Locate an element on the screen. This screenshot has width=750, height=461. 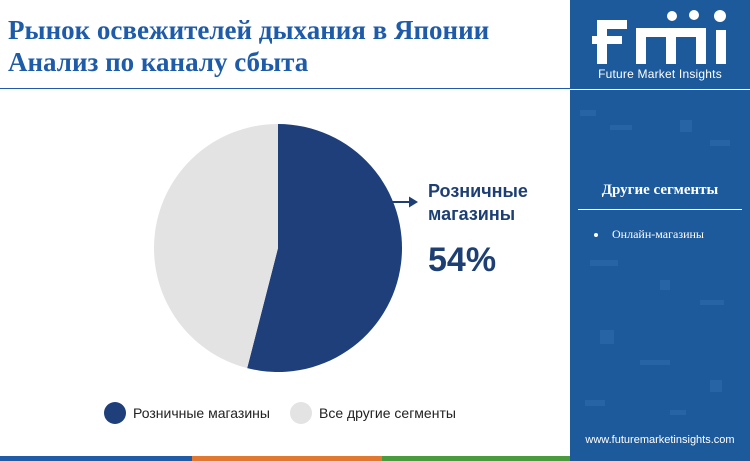
pie-slice-retail is located at coordinates (325, 248).